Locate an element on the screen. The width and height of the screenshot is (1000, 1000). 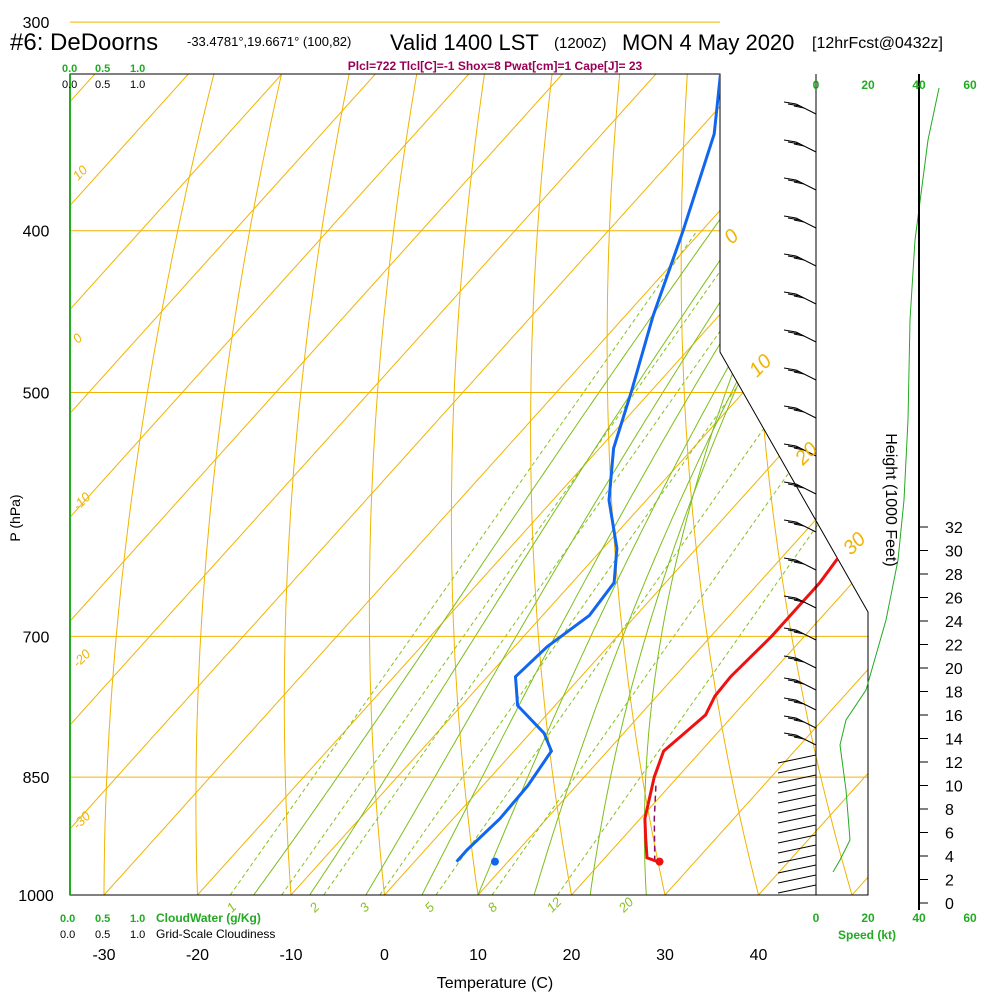
cloudwater-label: CloudWater (g/Kg) is located at coordinates (208, 918).